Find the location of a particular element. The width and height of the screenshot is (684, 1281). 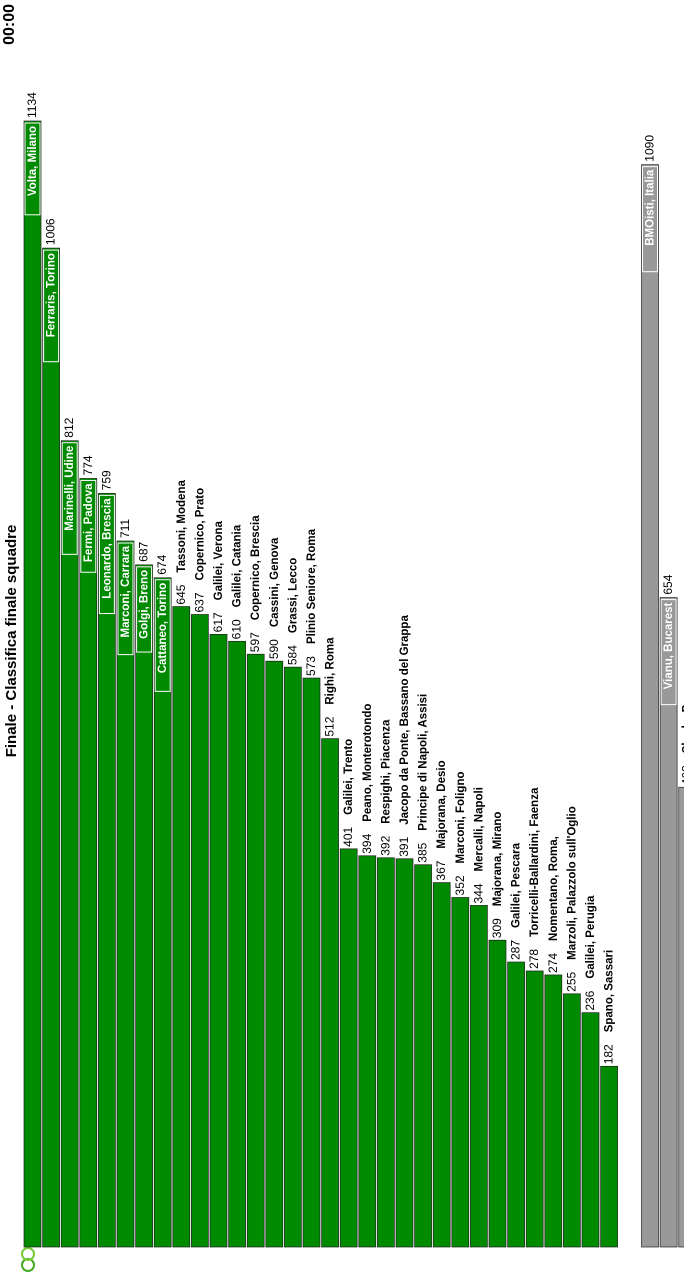

bar-value: 674 is located at coordinates (162, 564).